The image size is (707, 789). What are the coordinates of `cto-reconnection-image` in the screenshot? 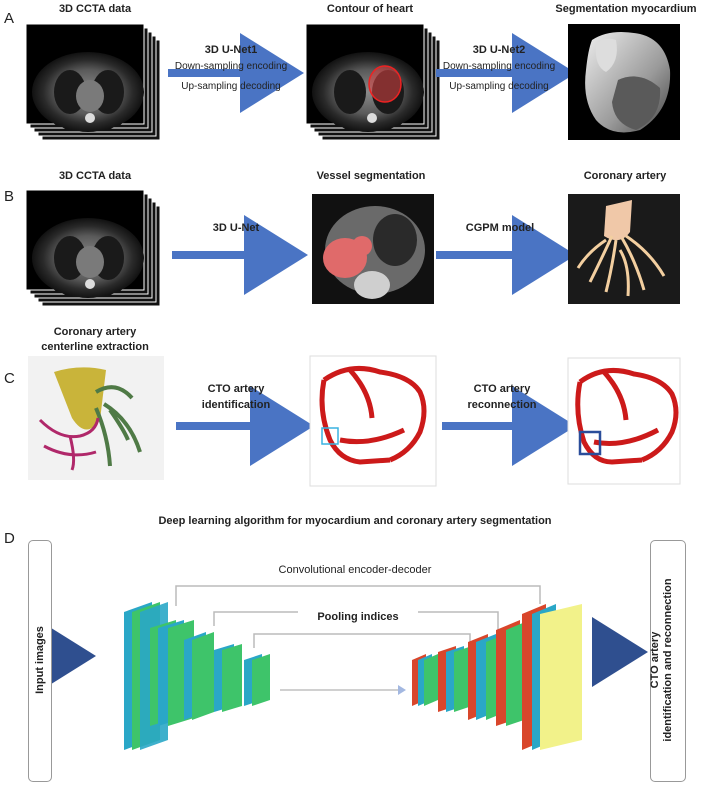 It's located at (624, 421).